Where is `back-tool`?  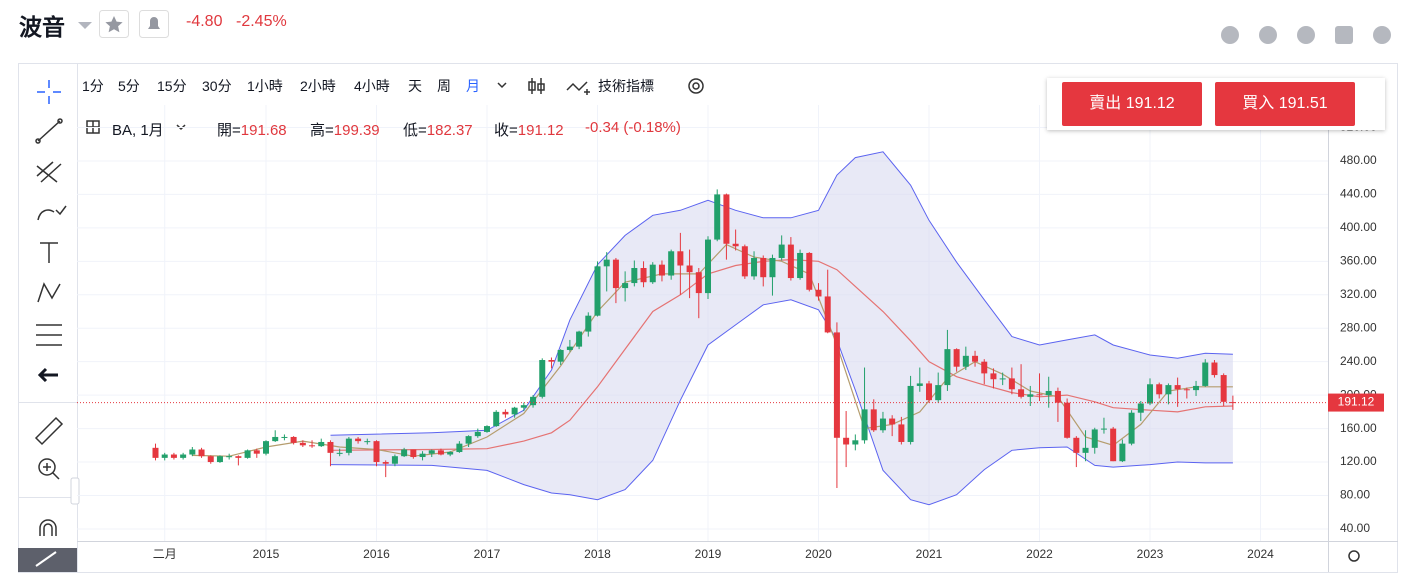 back-tool is located at coordinates (47, 375).